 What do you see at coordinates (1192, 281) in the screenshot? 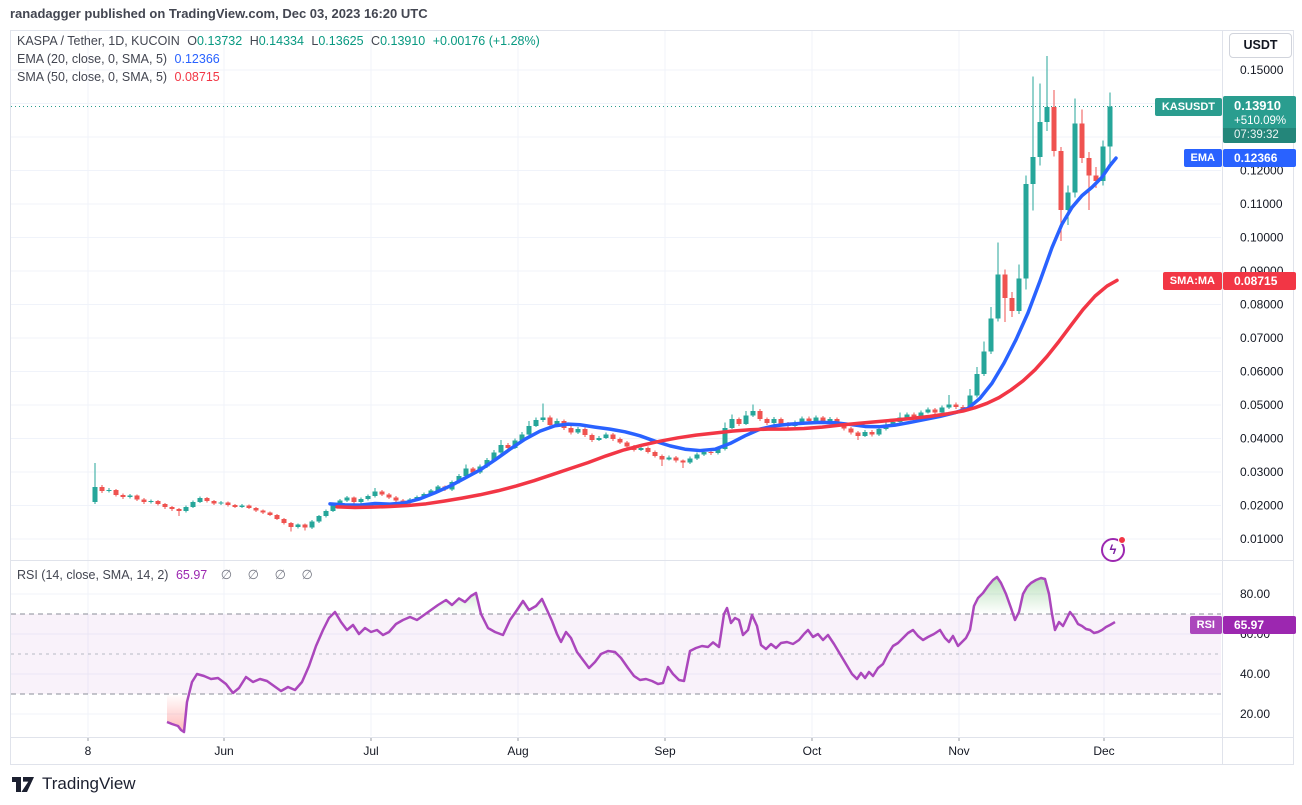
I see `sma-label-badge: SMA:MA` at bounding box center [1192, 281].